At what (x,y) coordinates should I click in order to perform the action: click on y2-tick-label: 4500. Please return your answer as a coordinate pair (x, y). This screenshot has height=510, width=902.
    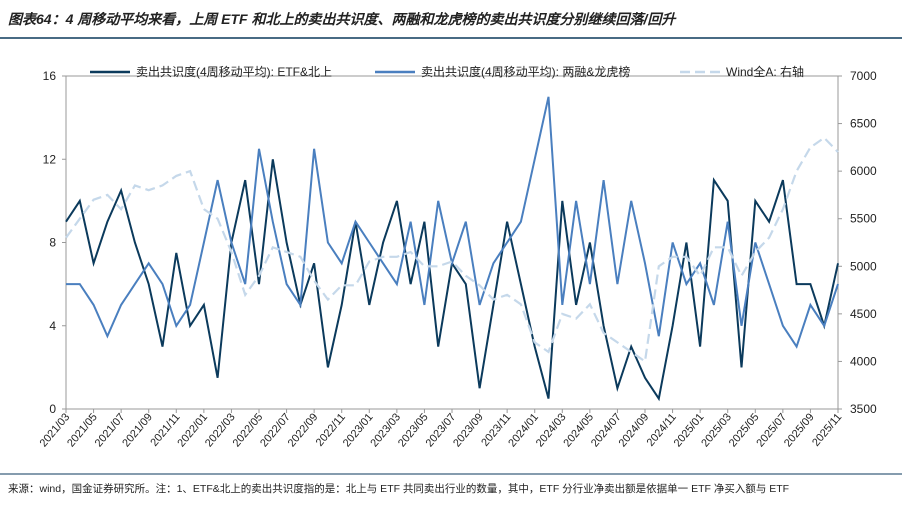
    Looking at the image, I should click on (863, 314).